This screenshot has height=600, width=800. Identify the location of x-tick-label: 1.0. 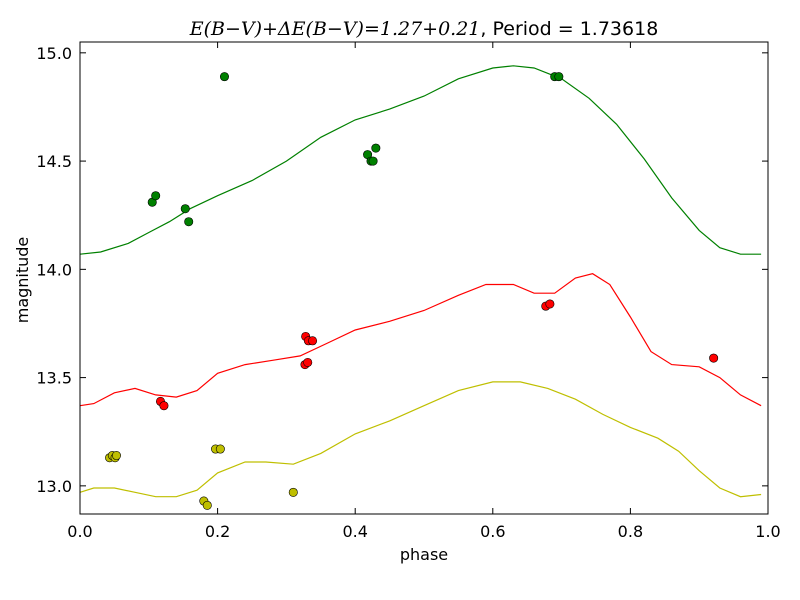
(767, 531).